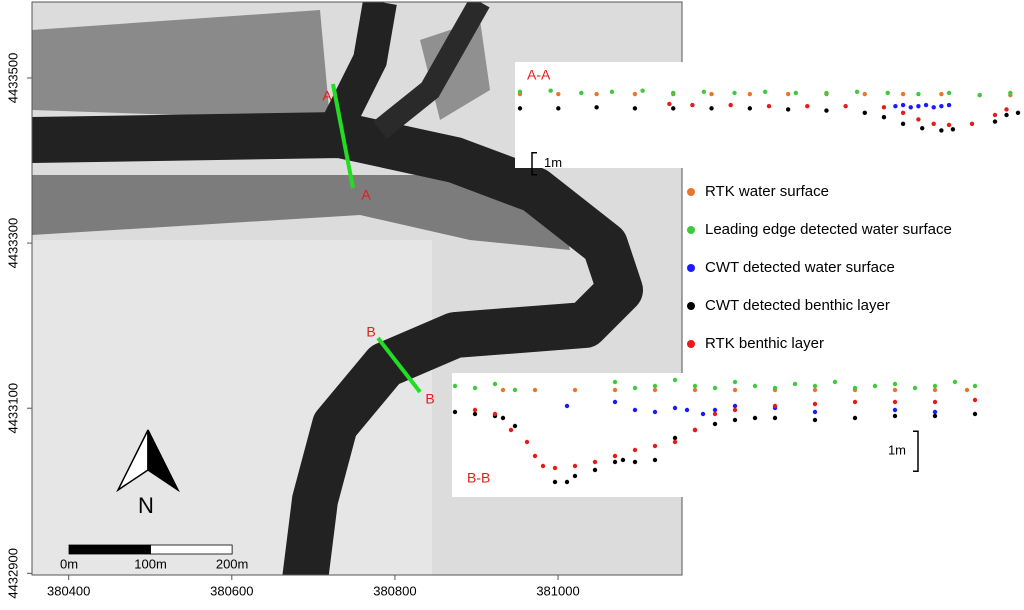 Image resolution: width=1024 pixels, height=610 pixels. What do you see at coordinates (370, 332) in the screenshot?
I see `section-label: B` at bounding box center [370, 332].